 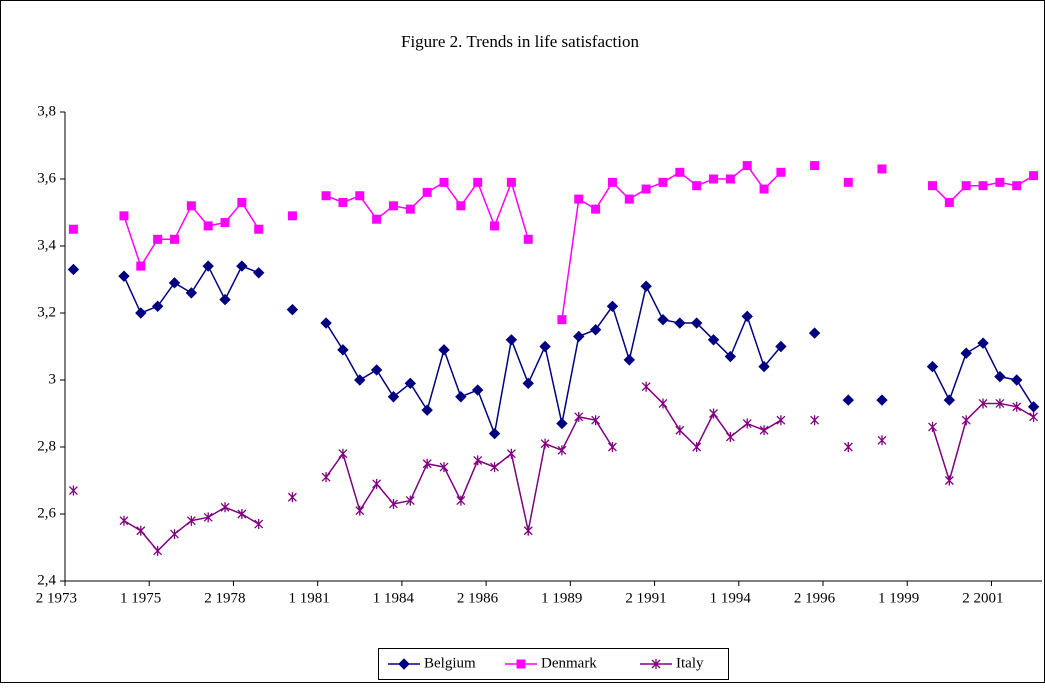 I want to click on y-tick-label: 3,6, so click(x=46, y=178).